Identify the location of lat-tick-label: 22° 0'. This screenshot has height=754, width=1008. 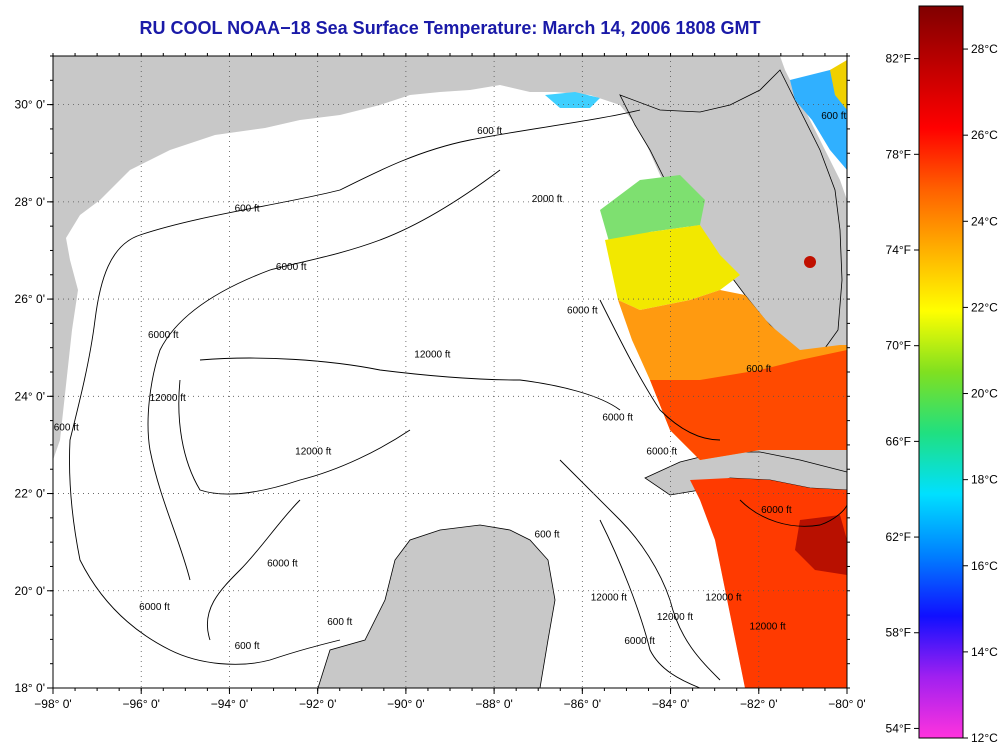
(30, 494).